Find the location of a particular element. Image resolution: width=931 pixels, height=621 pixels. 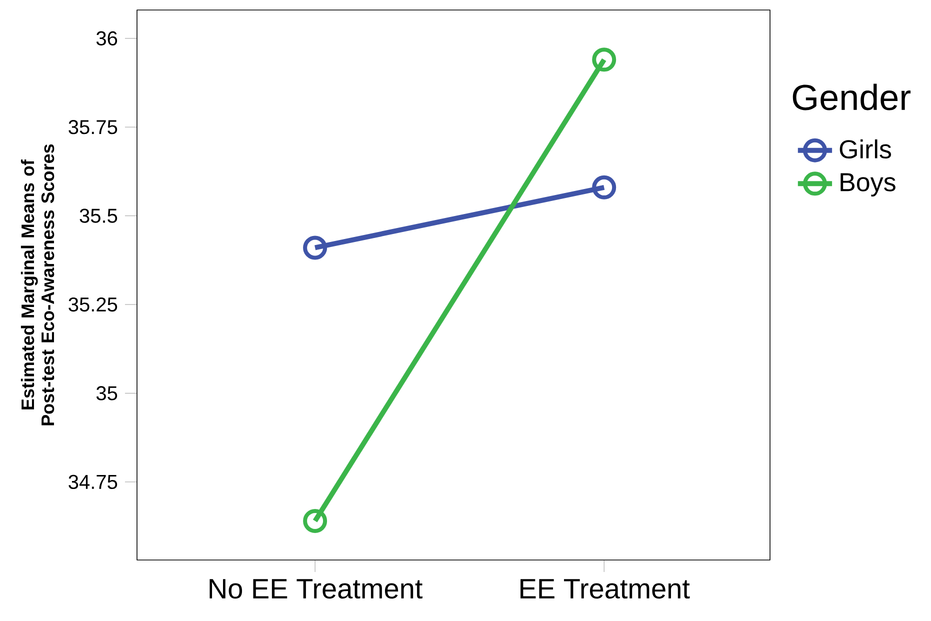

legend-label: Girls is located at coordinates (866, 148).